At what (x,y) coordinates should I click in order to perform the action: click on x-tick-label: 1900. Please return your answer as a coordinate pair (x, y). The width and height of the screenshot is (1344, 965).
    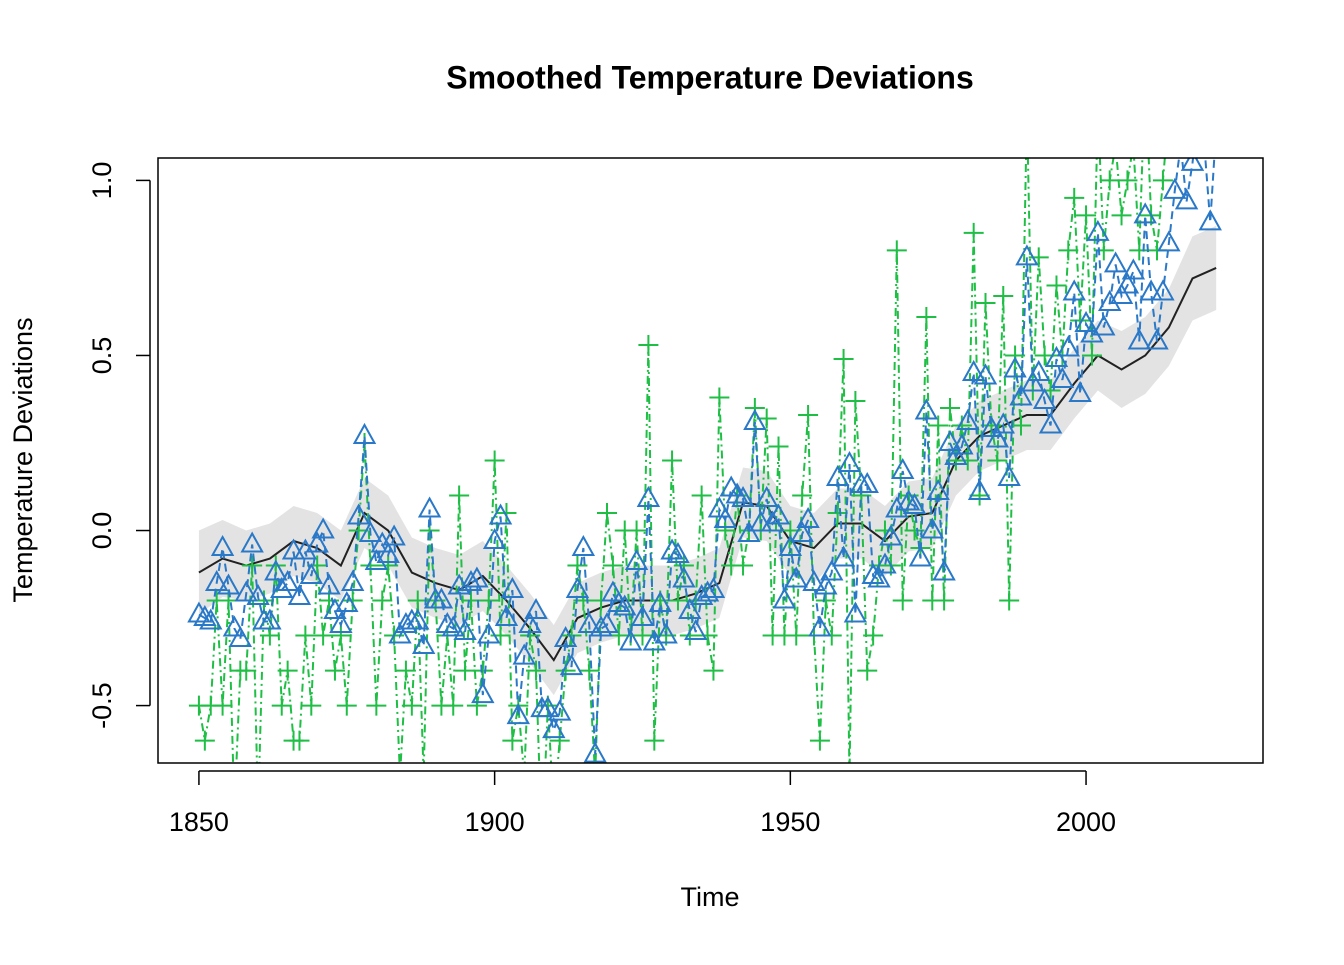
    Looking at the image, I should click on (495, 822).